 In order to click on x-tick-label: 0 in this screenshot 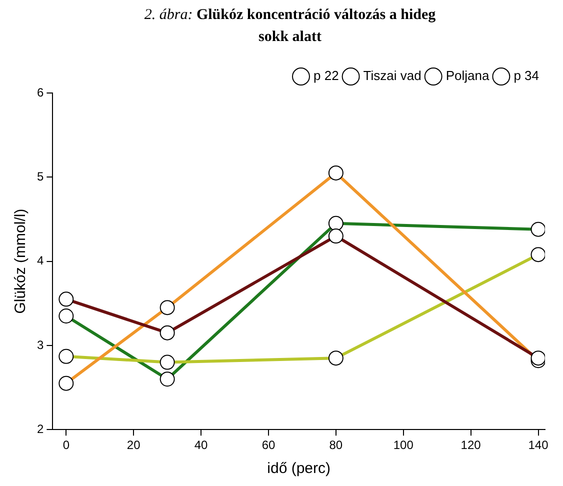, I will do `click(66, 445)`.